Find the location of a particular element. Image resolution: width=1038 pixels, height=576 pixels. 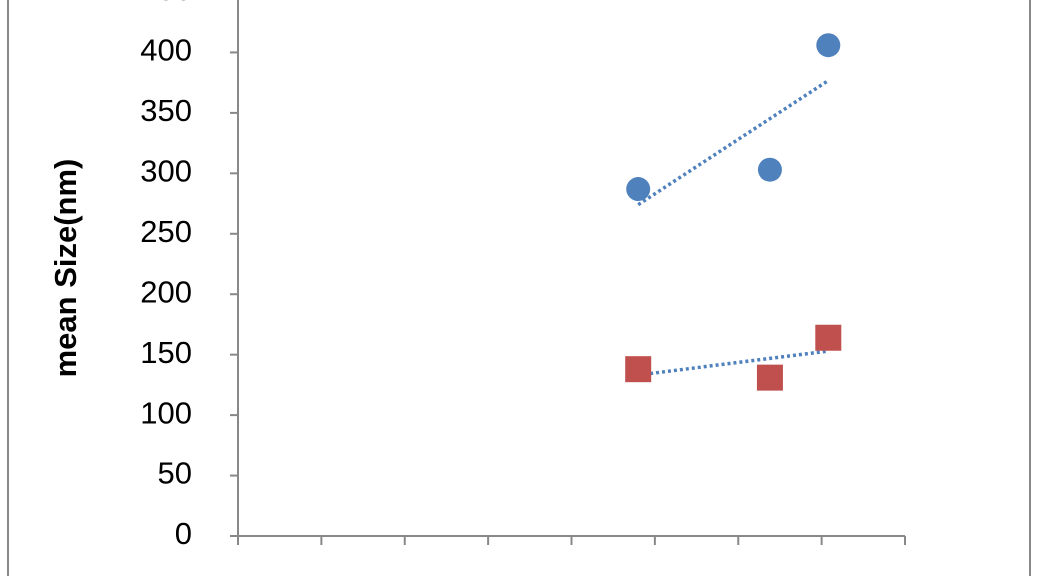

y-tick-label: 200 is located at coordinates (166, 291).